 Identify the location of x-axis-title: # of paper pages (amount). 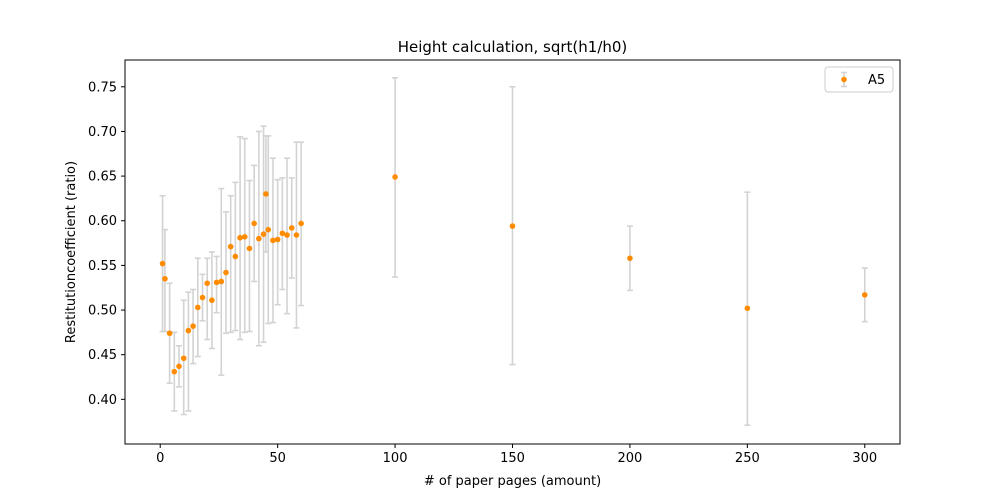
(512, 481).